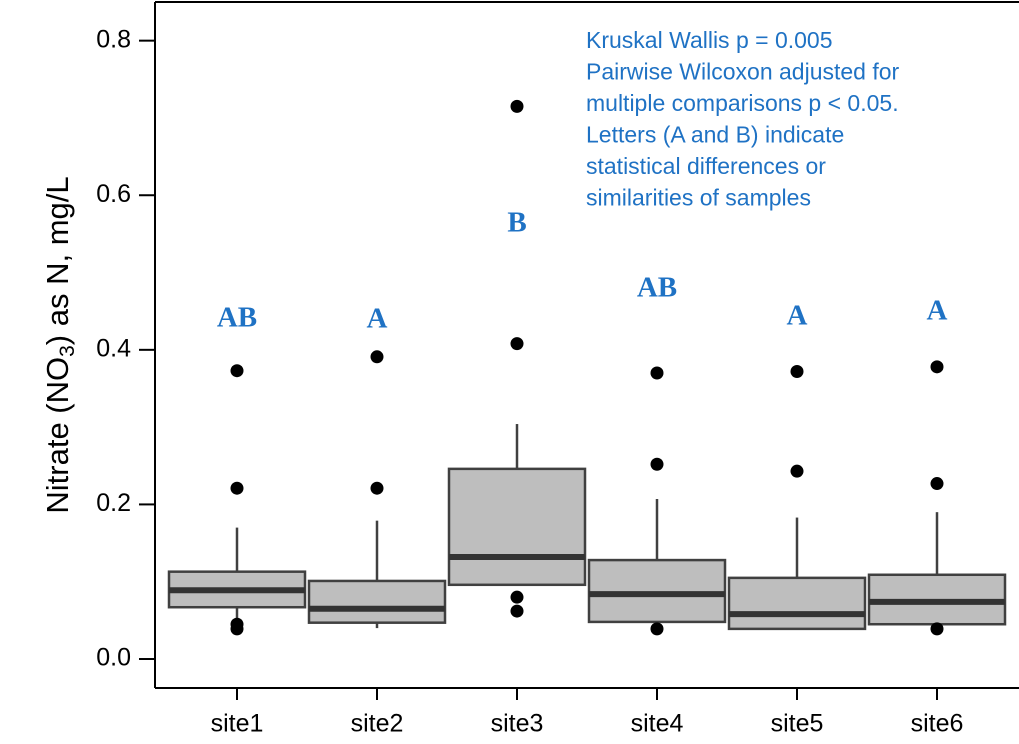  Describe the element at coordinates (516, 223) in the screenshot. I see `group-letter: B` at that location.